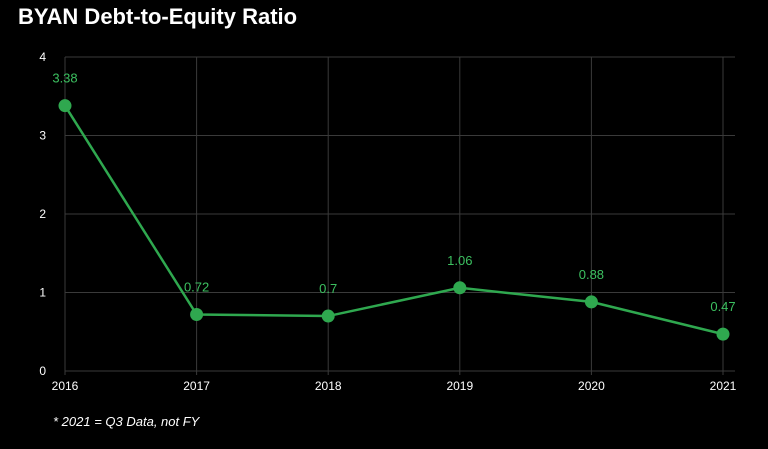 Image resolution: width=768 pixels, height=449 pixels. Describe the element at coordinates (42, 293) in the screenshot. I see `y-tick-label: 1` at that location.